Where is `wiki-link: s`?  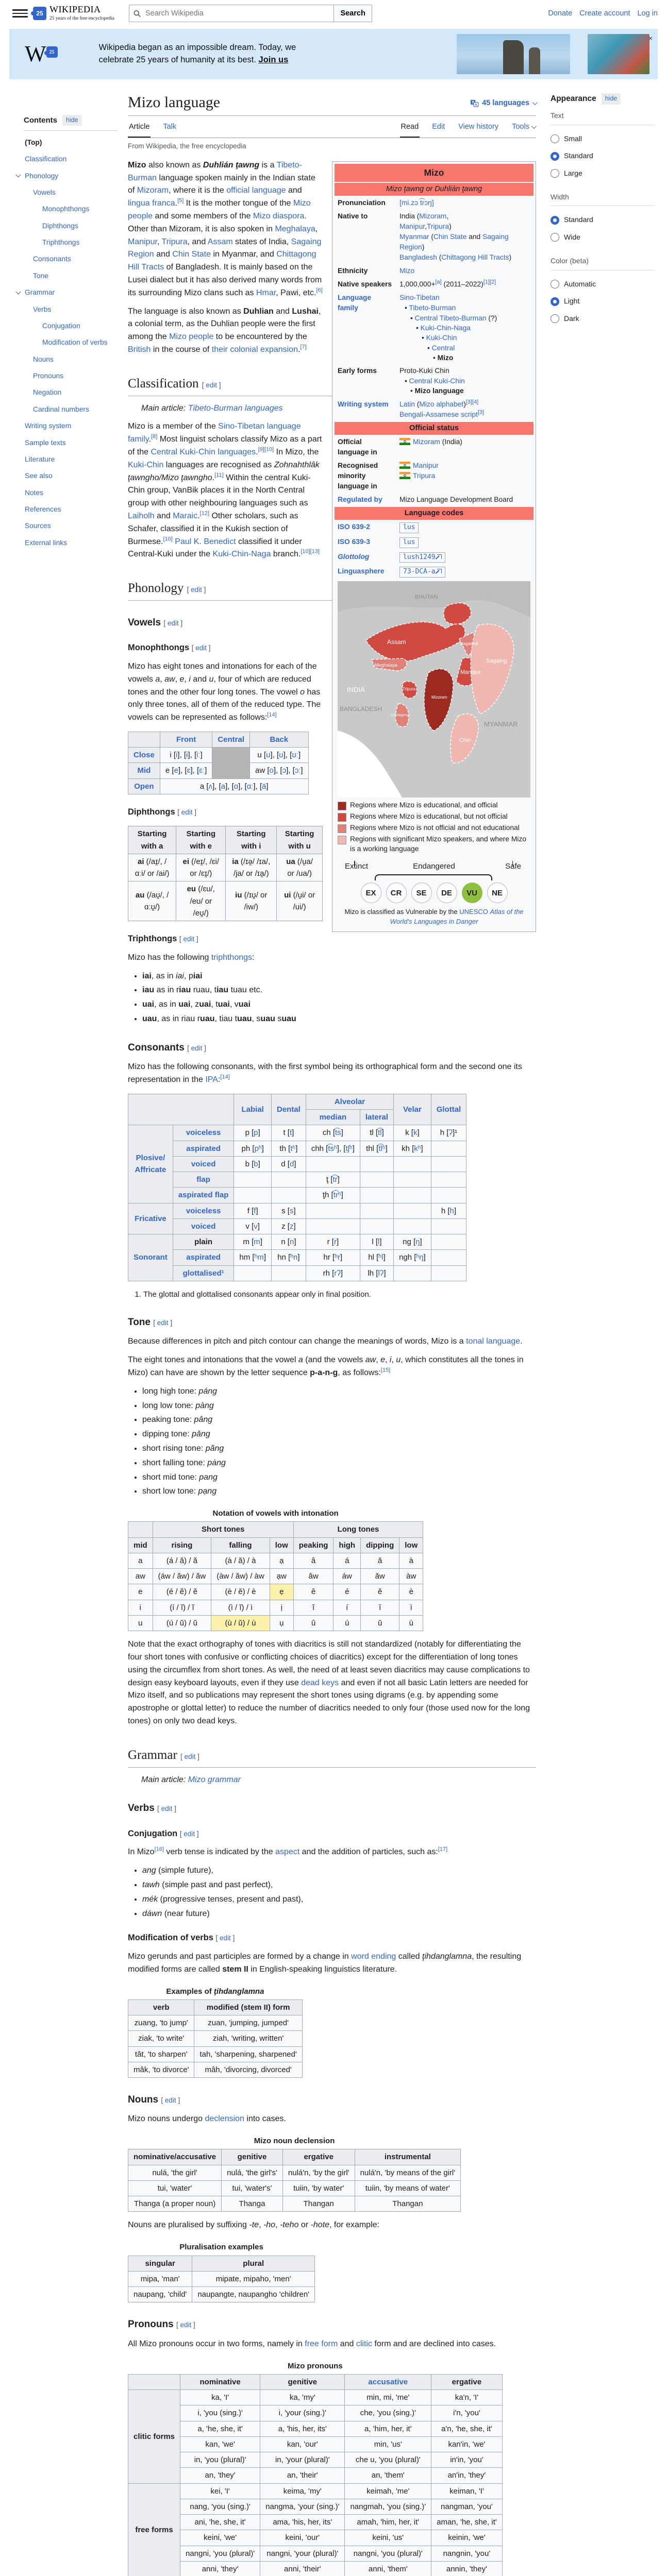
wiki-link: s is located at coordinates (291, 1210).